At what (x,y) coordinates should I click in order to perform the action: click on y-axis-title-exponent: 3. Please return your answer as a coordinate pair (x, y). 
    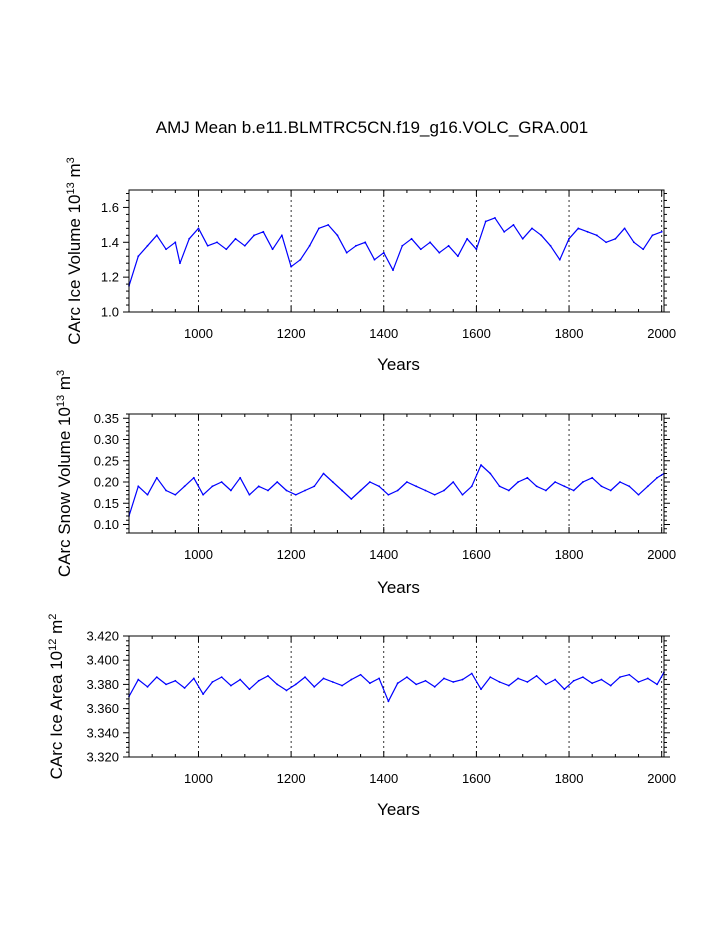
    Looking at the image, I should click on (61, 373).